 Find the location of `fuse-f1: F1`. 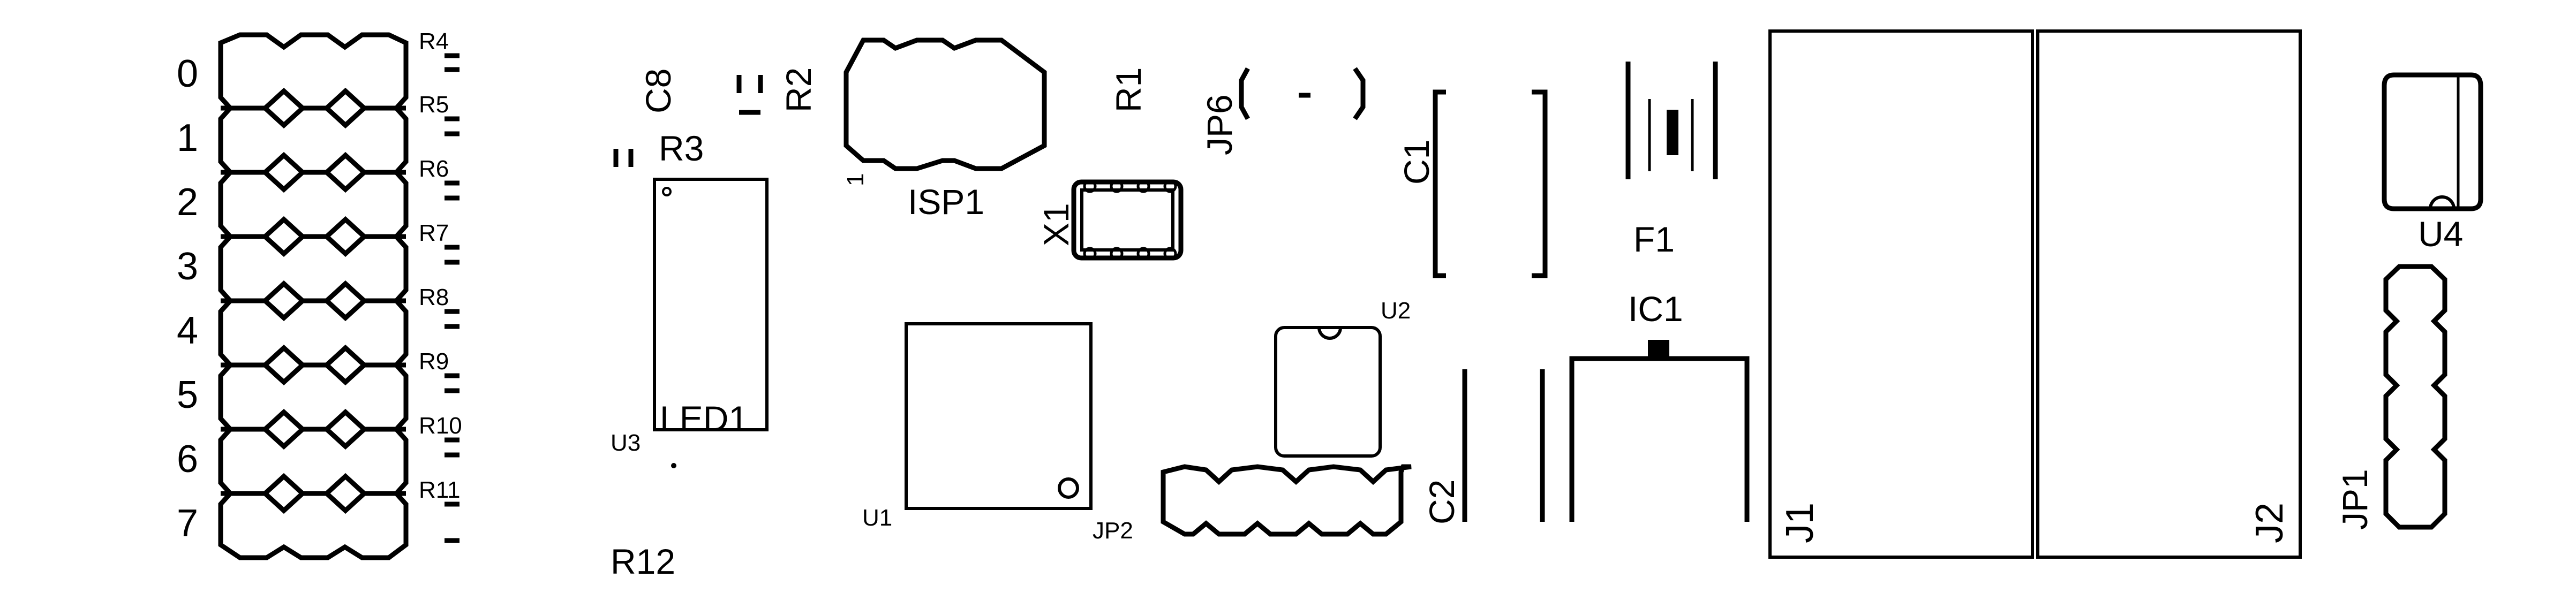

fuse-f1: F1 is located at coordinates (1671, 160).